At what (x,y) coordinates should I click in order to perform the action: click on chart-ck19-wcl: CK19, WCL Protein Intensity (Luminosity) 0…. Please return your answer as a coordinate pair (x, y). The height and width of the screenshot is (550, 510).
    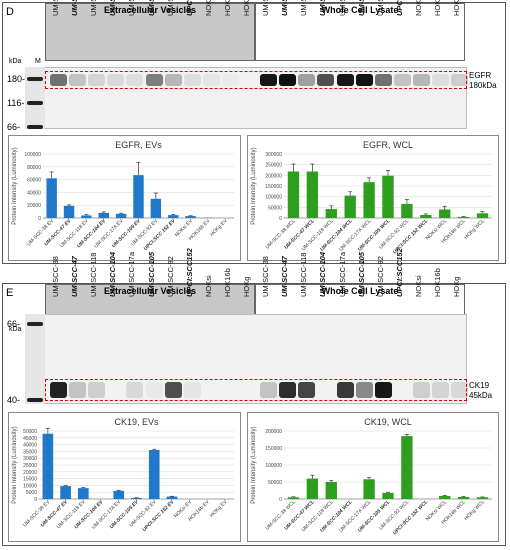
    Looking at the image, I should click on (373, 477).